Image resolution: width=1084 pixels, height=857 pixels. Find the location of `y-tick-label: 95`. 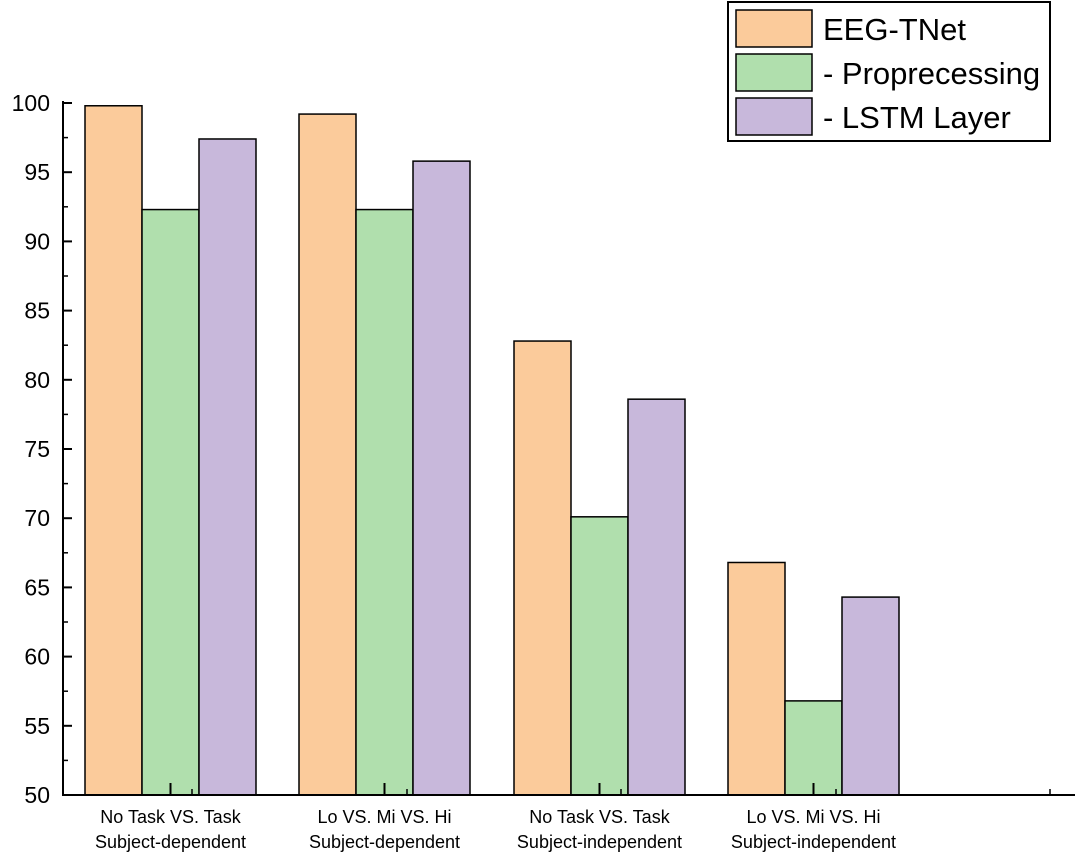

y-tick-label: 95 is located at coordinates (37, 172).